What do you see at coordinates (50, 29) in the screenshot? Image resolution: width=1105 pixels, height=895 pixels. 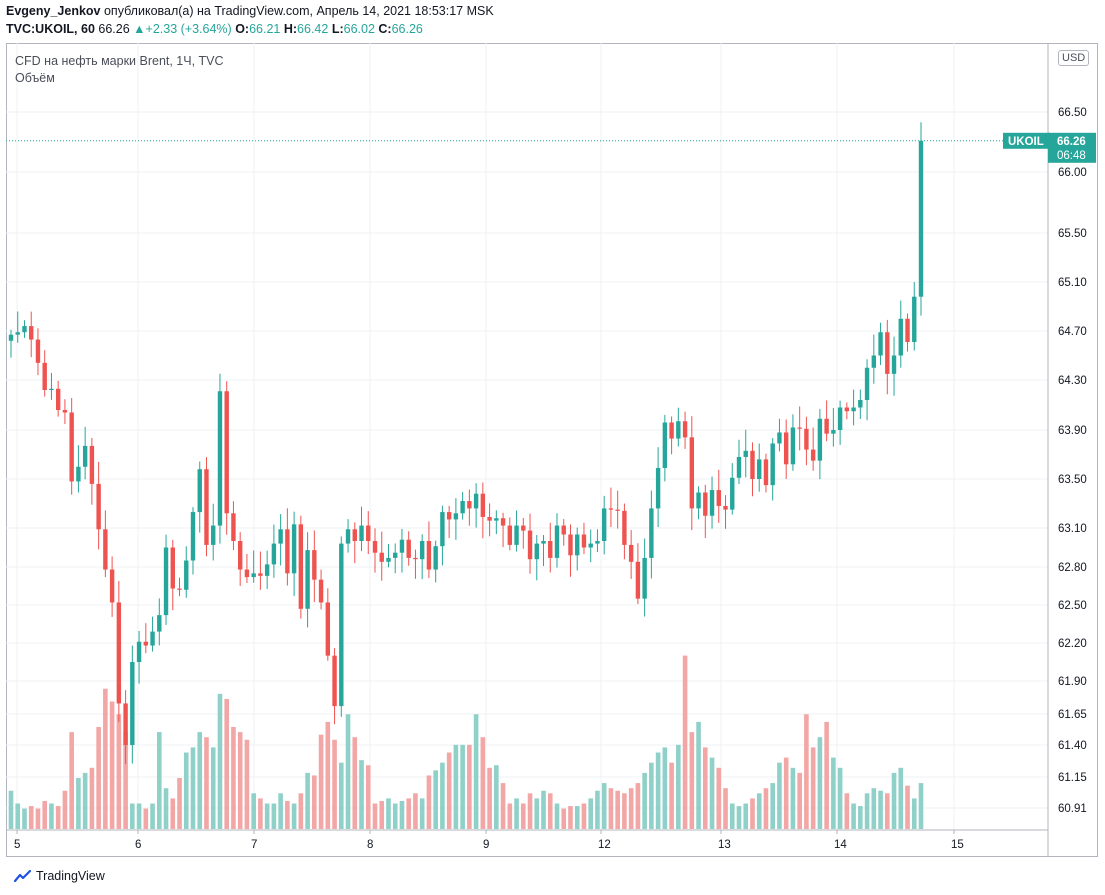 I see `symbol-interval: TVC:UKOIL, 60` at bounding box center [50, 29].